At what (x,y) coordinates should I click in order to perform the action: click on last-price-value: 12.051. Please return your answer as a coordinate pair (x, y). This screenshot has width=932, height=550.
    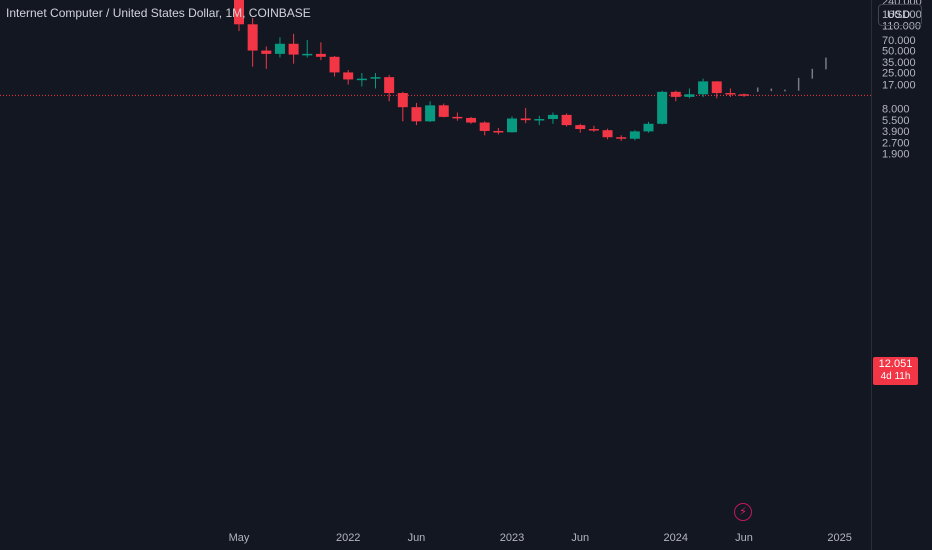
    Looking at the image, I should click on (895, 364).